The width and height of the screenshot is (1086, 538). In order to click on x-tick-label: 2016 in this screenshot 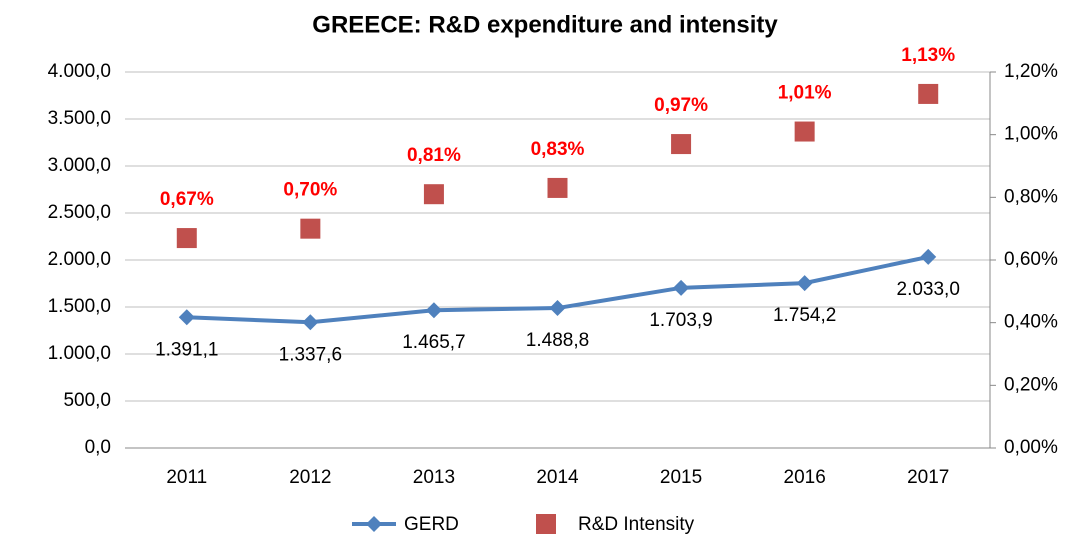, I will do `click(805, 477)`.